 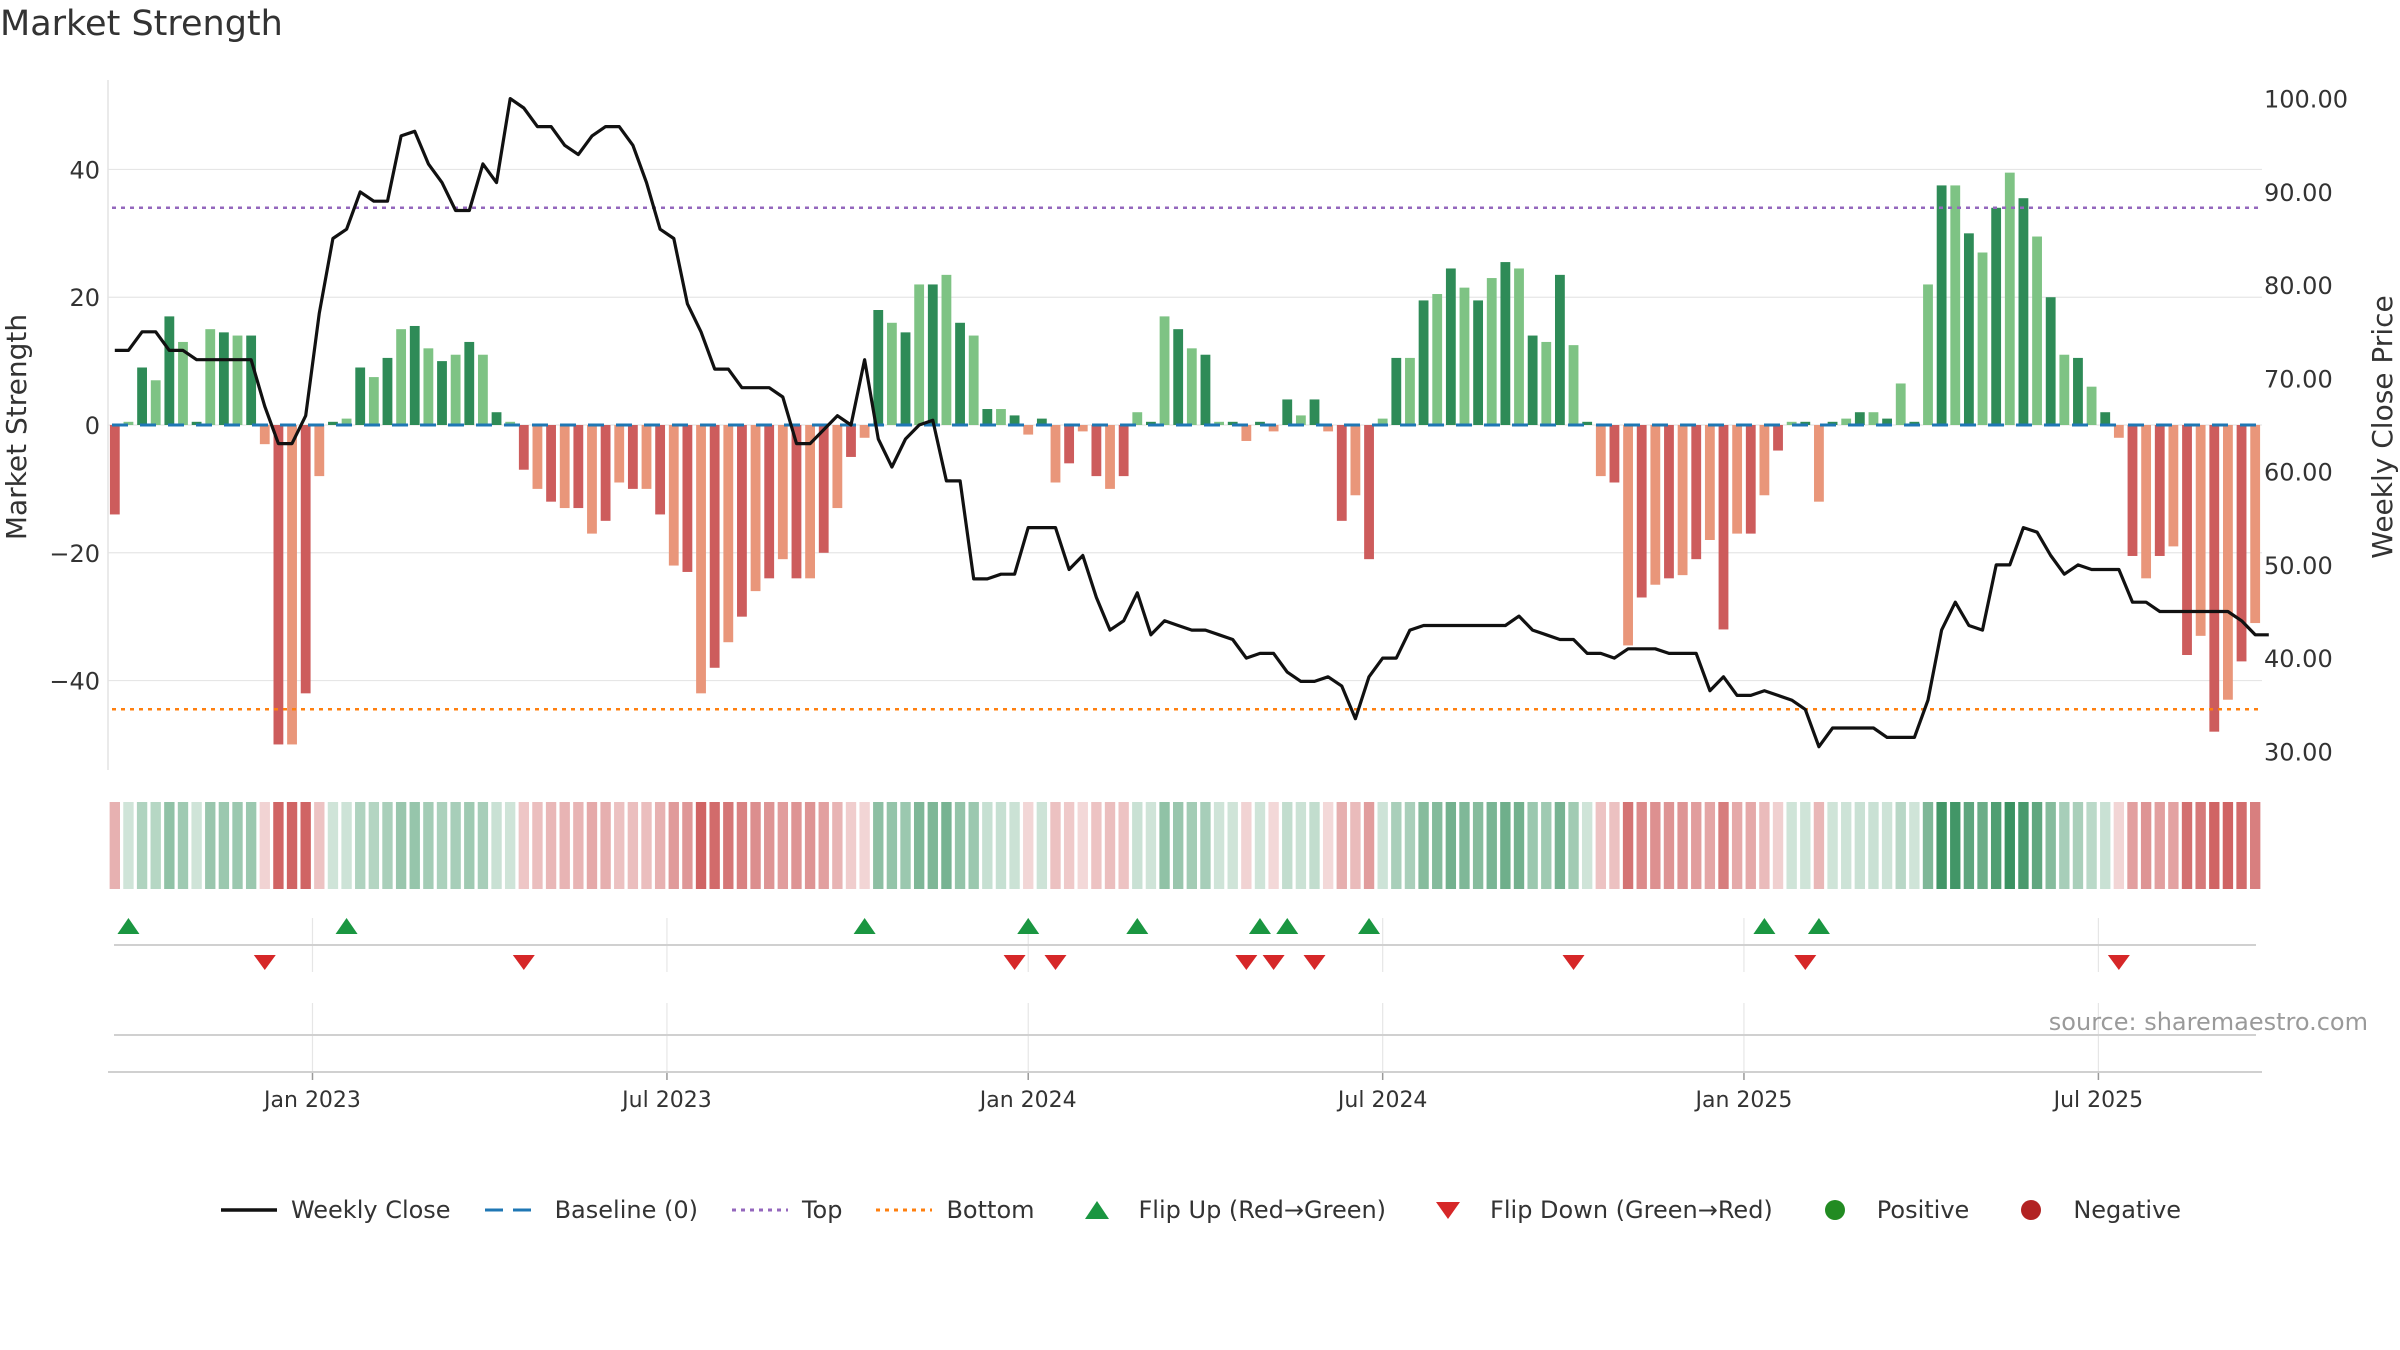 I want to click on legend-label: Negative, so click(x=2127, y=1210).